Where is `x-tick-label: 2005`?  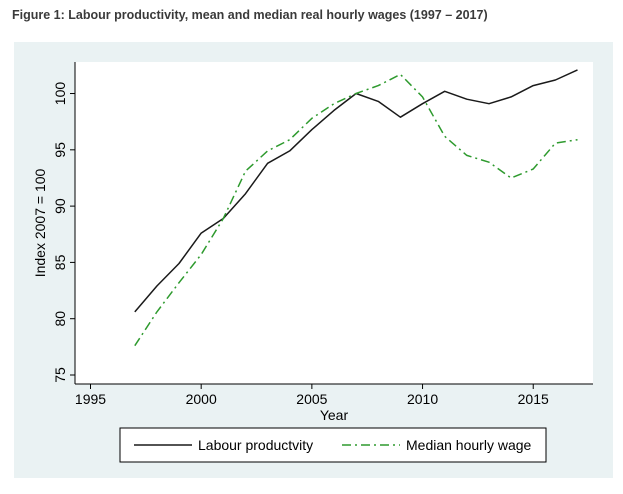 x-tick-label: 2005 is located at coordinates (311, 399).